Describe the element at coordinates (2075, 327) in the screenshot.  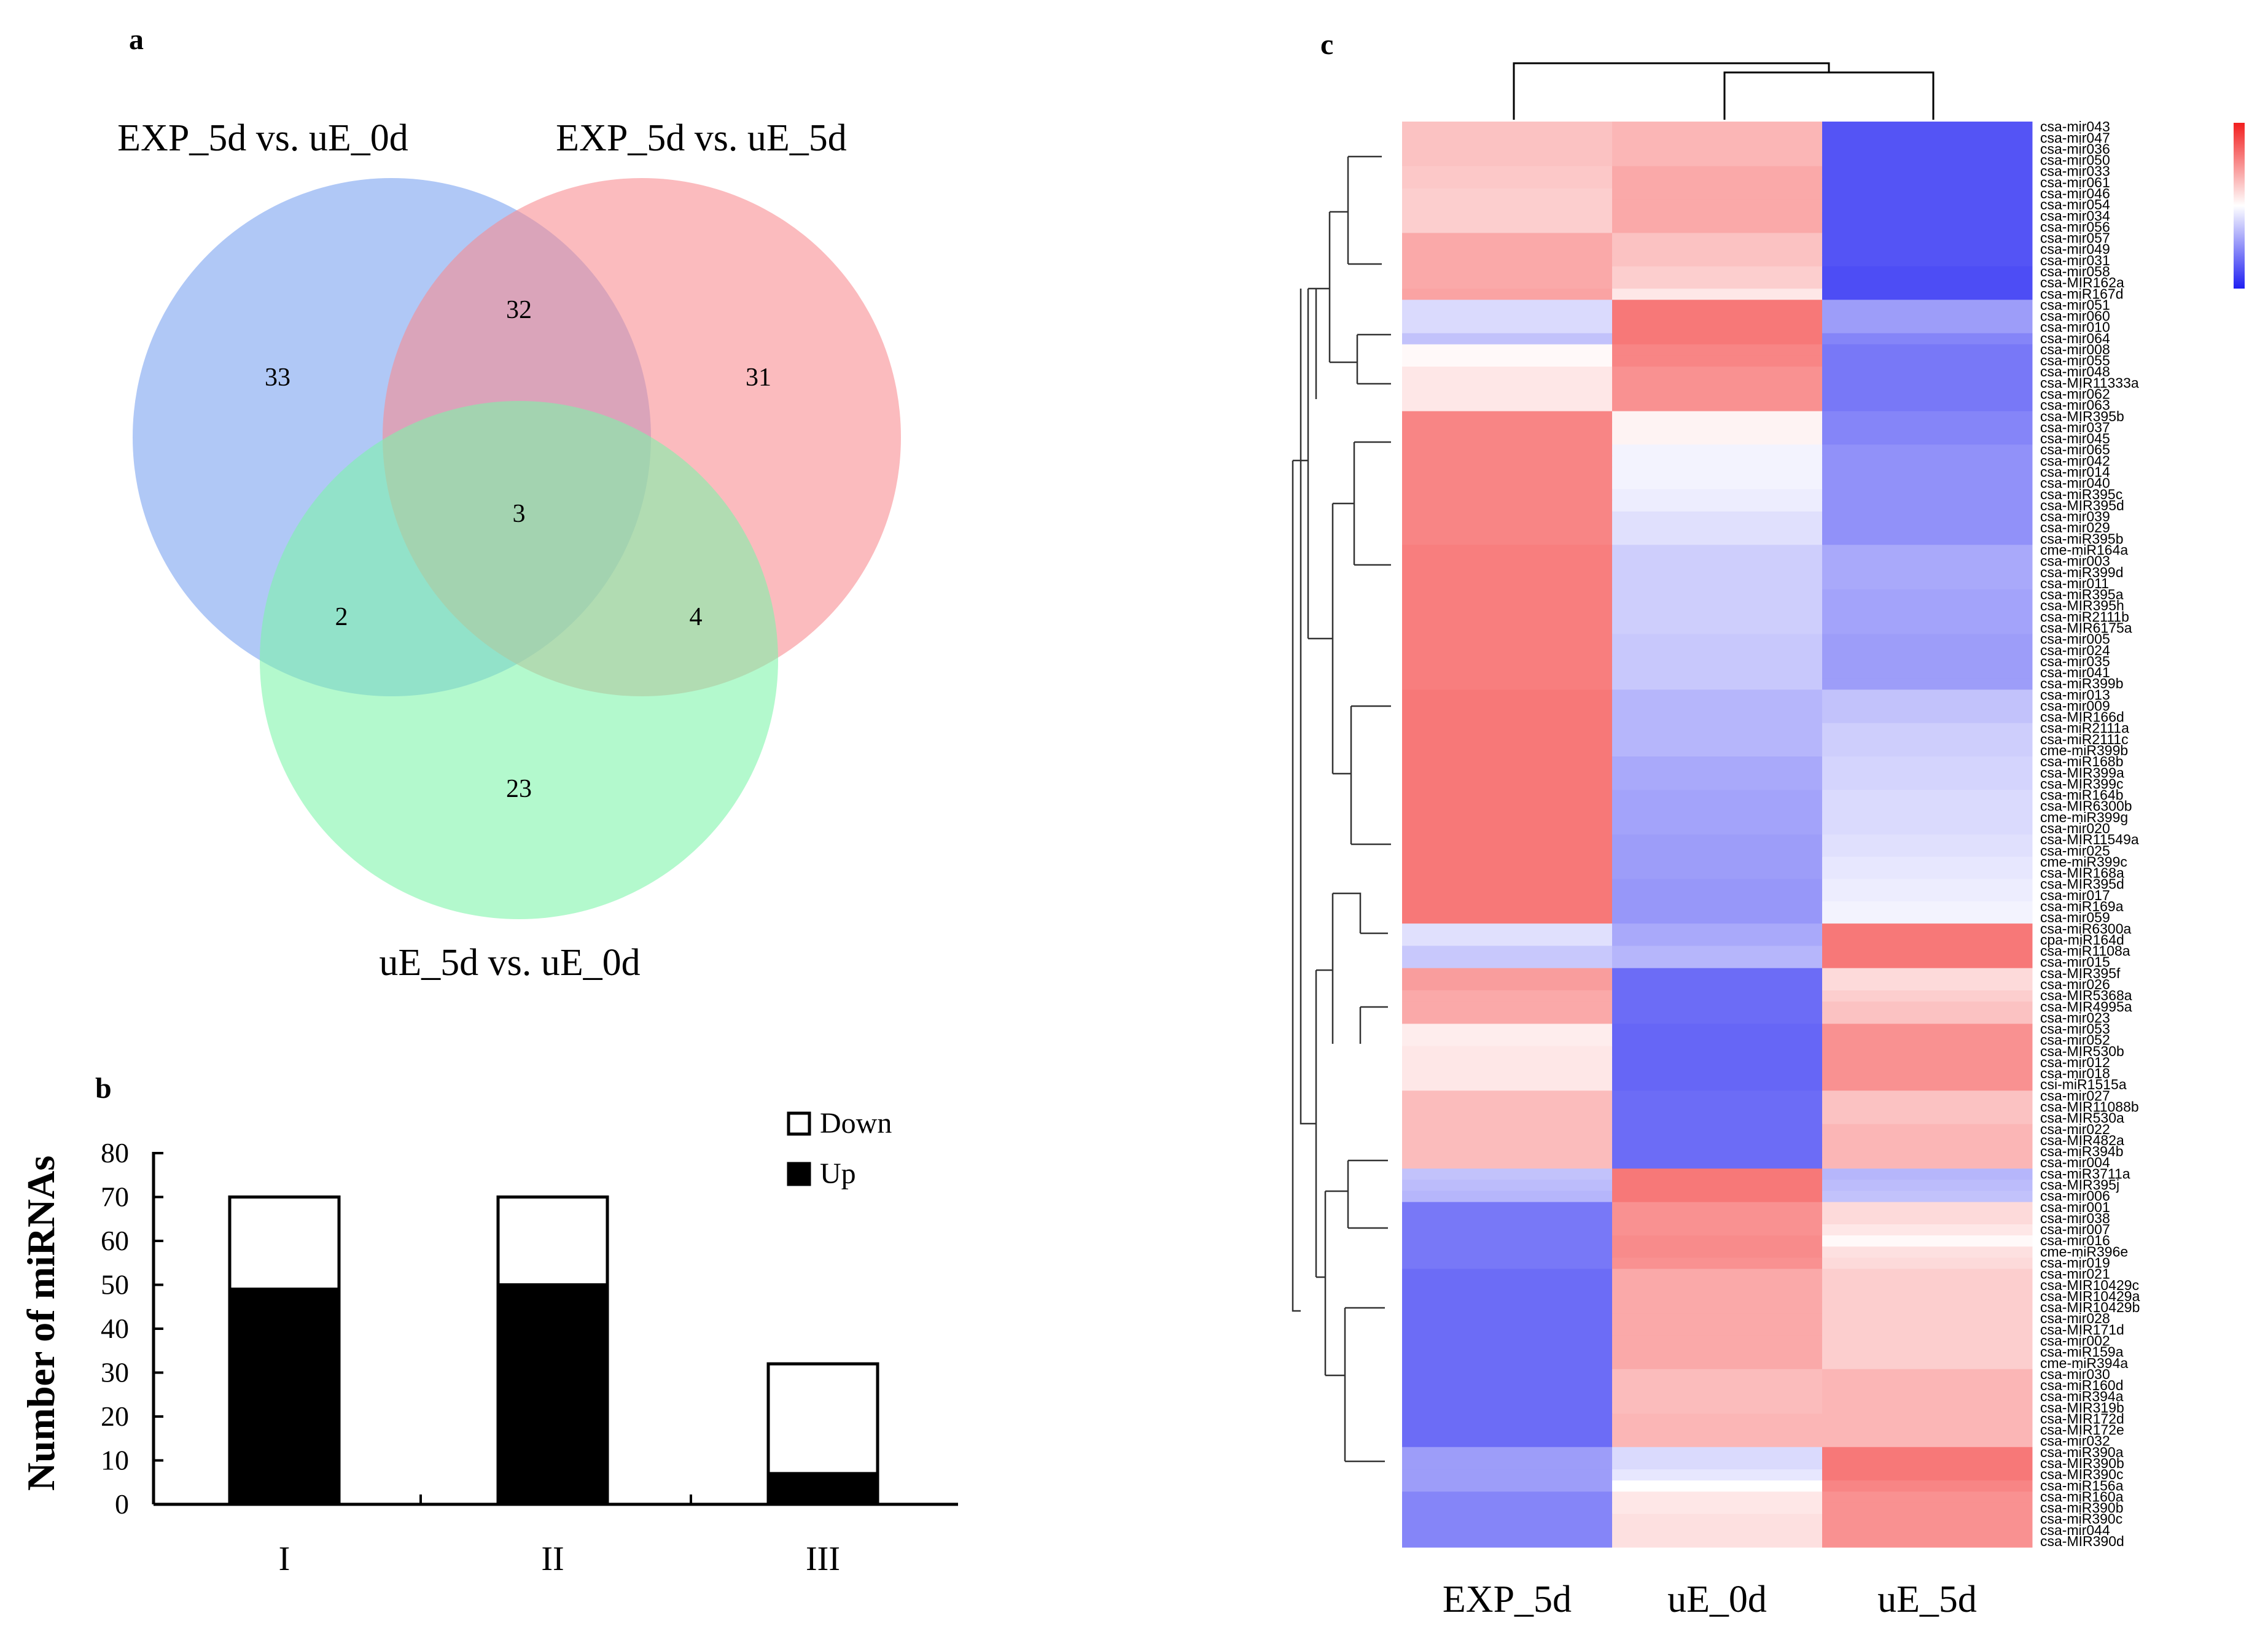
I see `heatmap-row-label: csa-mir010` at that location.